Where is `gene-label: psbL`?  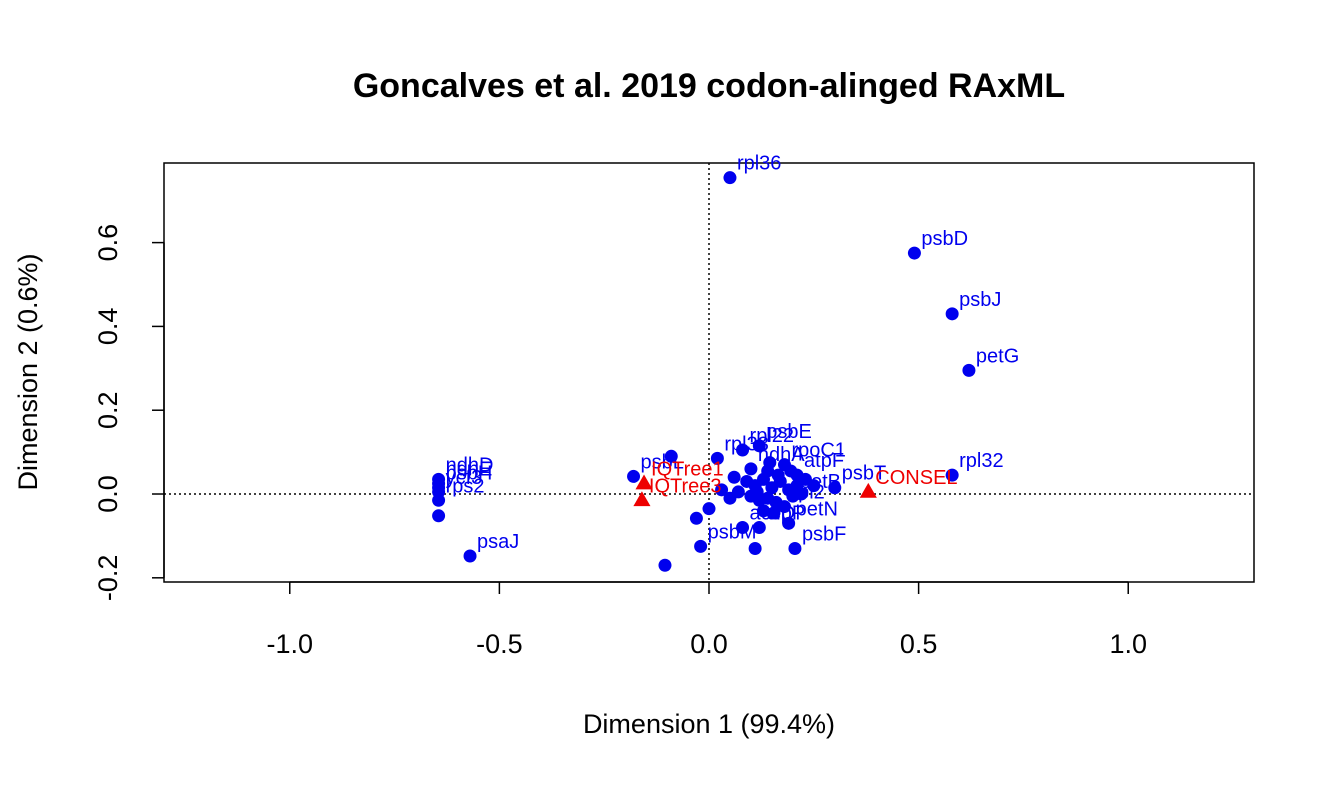
gene-label: psbL is located at coordinates (662, 462).